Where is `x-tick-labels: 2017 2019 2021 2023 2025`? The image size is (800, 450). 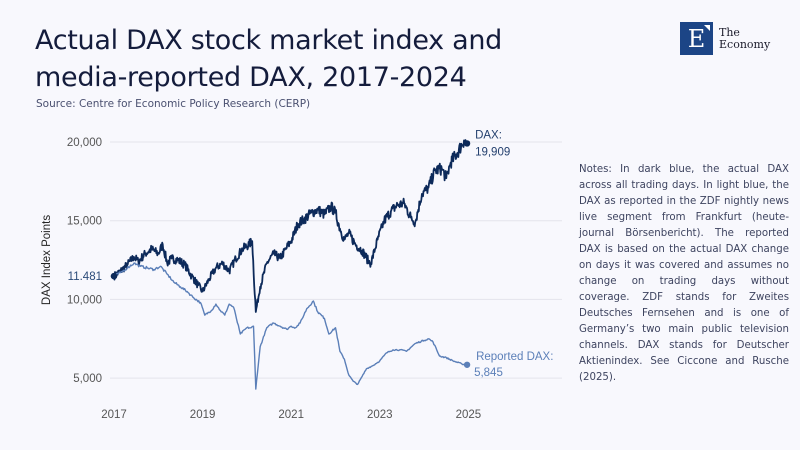 x-tick-labels: 2017 2019 2021 2023 2025 is located at coordinates (291, 415).